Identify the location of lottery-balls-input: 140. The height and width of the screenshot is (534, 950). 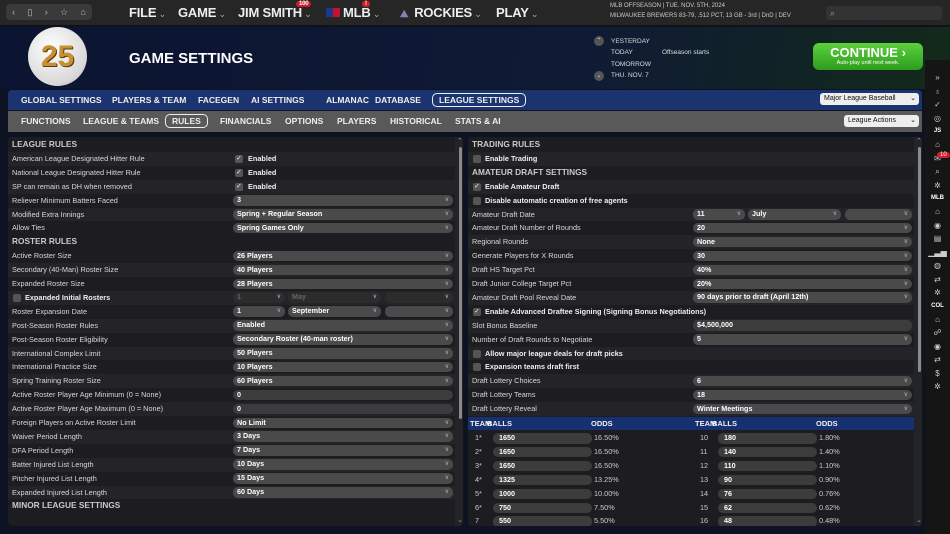
(767, 452).